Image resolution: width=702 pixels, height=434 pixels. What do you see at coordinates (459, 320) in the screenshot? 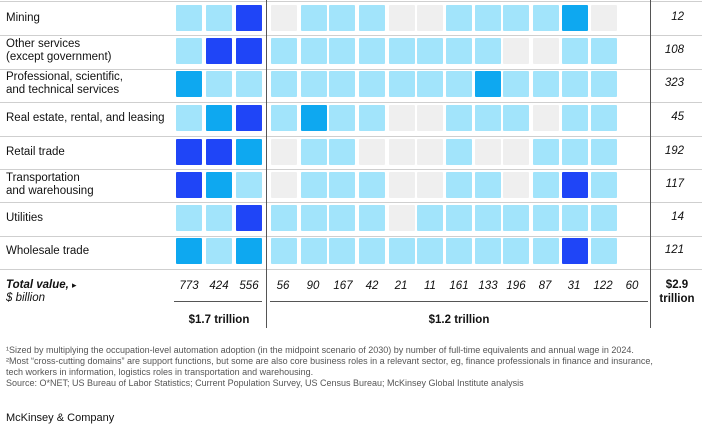
I see `group-total-right: $1.2 trillion` at bounding box center [459, 320].